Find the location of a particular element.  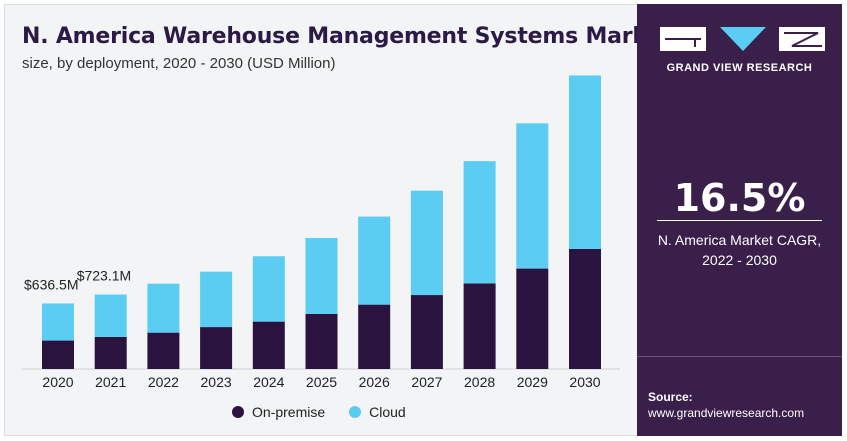

source-title: Source: is located at coordinates (670, 397).